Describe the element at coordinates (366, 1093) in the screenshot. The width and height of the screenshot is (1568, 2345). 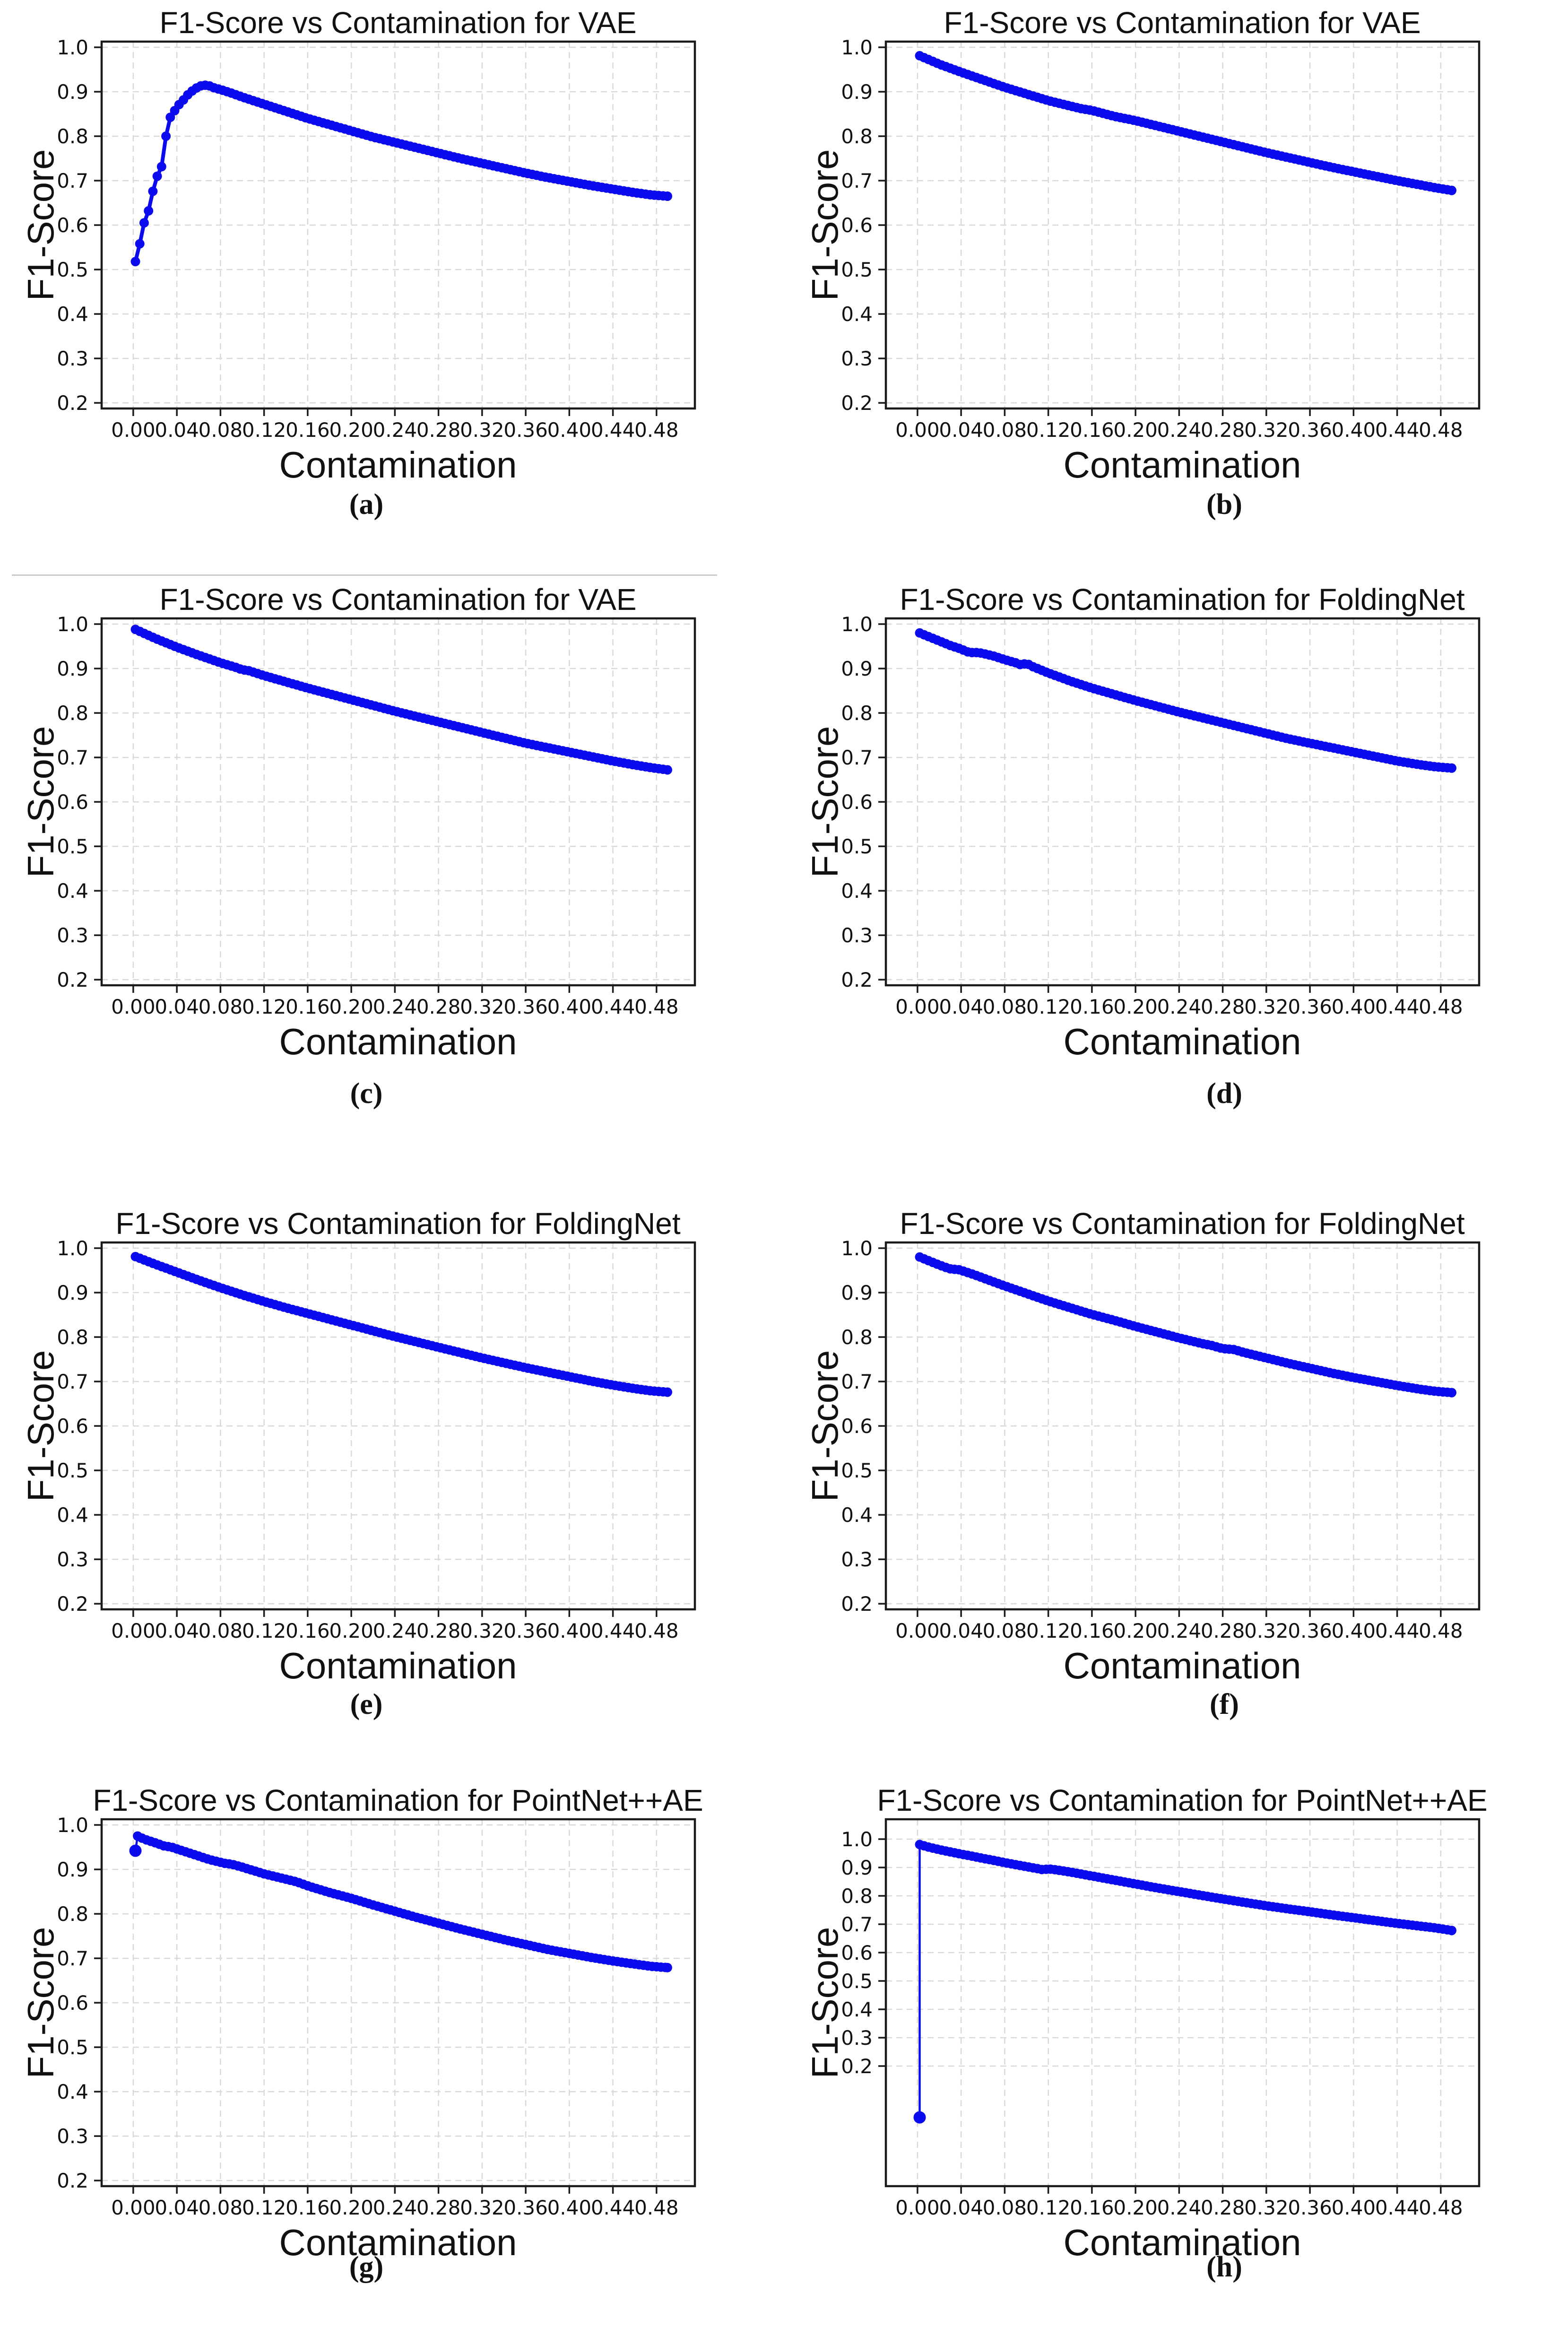
I see `panel-letter: (c)` at that location.